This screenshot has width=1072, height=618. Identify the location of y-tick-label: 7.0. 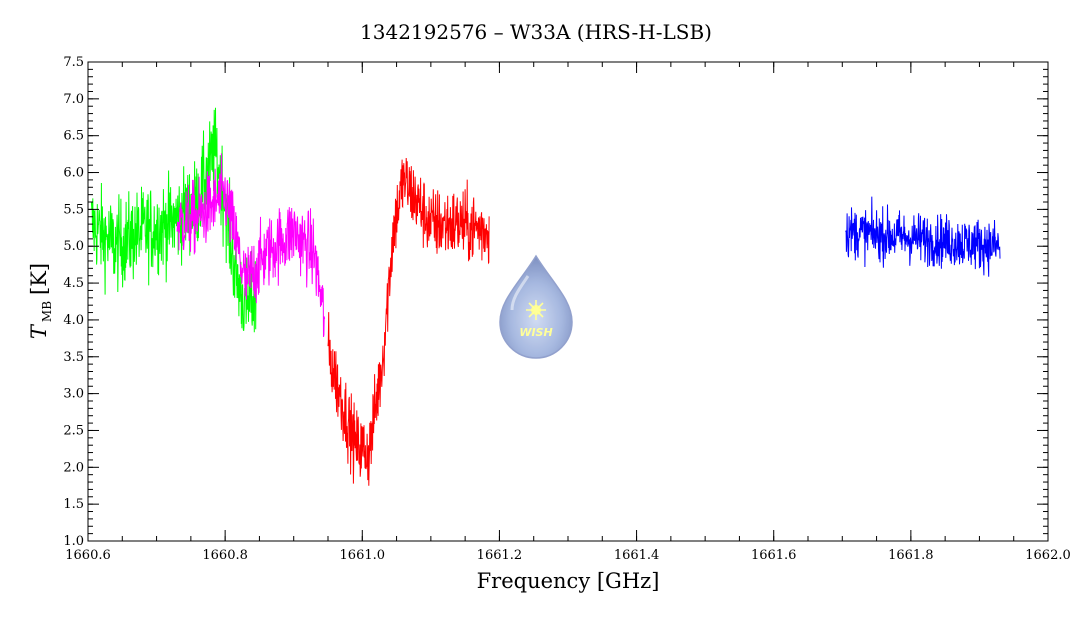
(73, 99).